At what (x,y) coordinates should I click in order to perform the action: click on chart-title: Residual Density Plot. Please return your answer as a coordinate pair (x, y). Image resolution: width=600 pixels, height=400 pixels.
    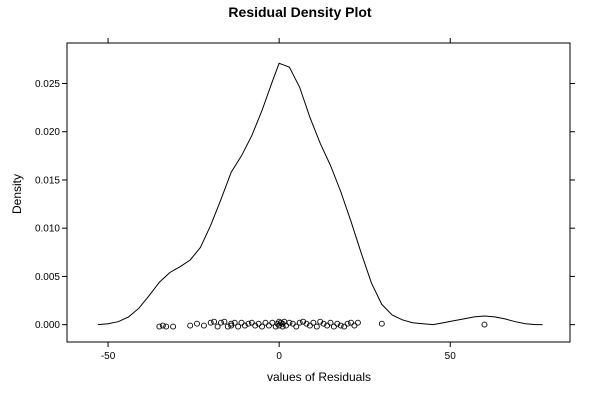
    Looking at the image, I should click on (299, 12).